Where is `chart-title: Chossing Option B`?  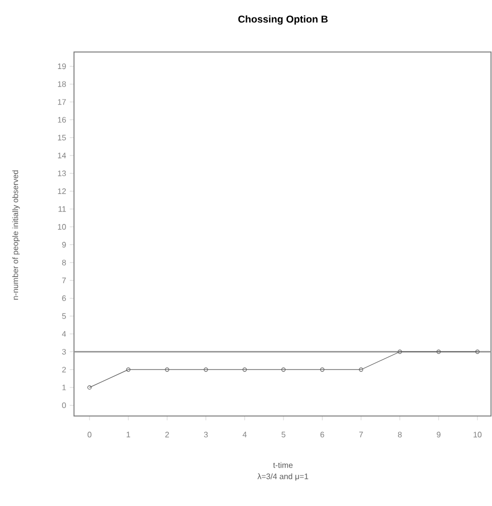 chart-title: Chossing Option B is located at coordinates (283, 20).